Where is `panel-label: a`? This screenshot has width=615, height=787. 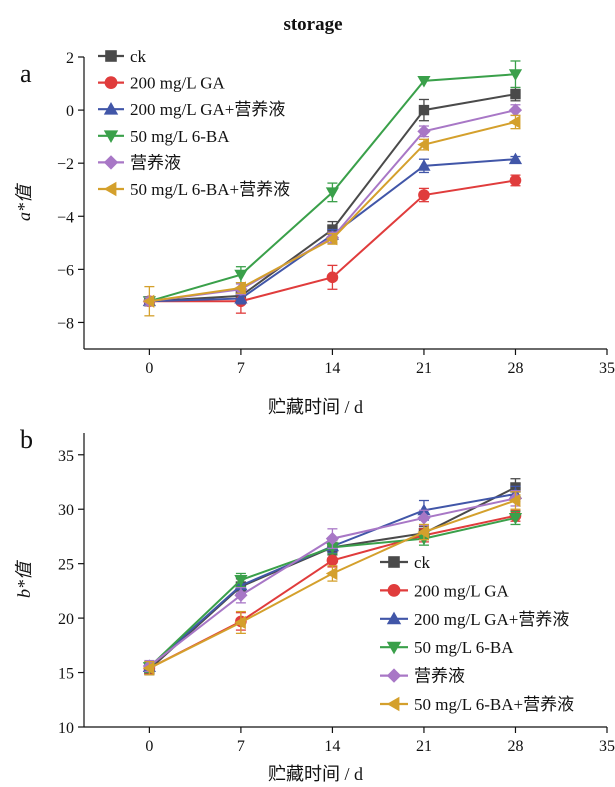
panel-label: a is located at coordinates (26, 73).